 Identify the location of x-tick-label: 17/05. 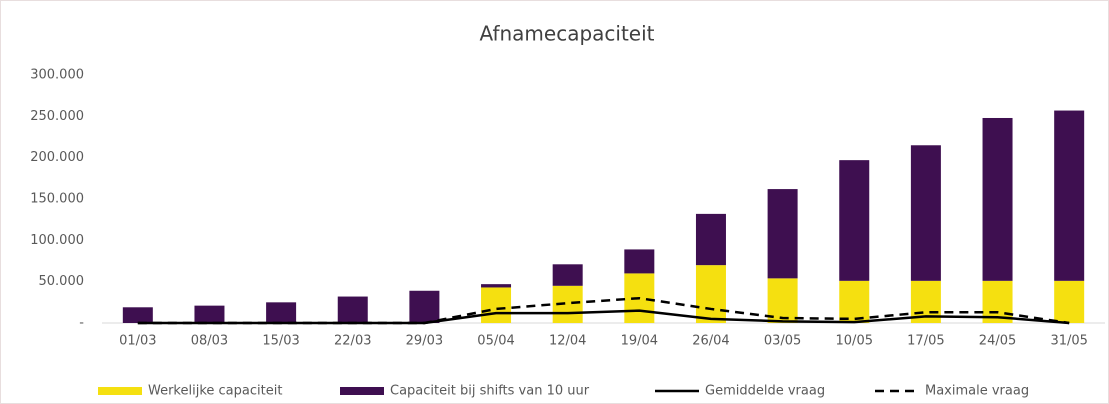
(925, 341).